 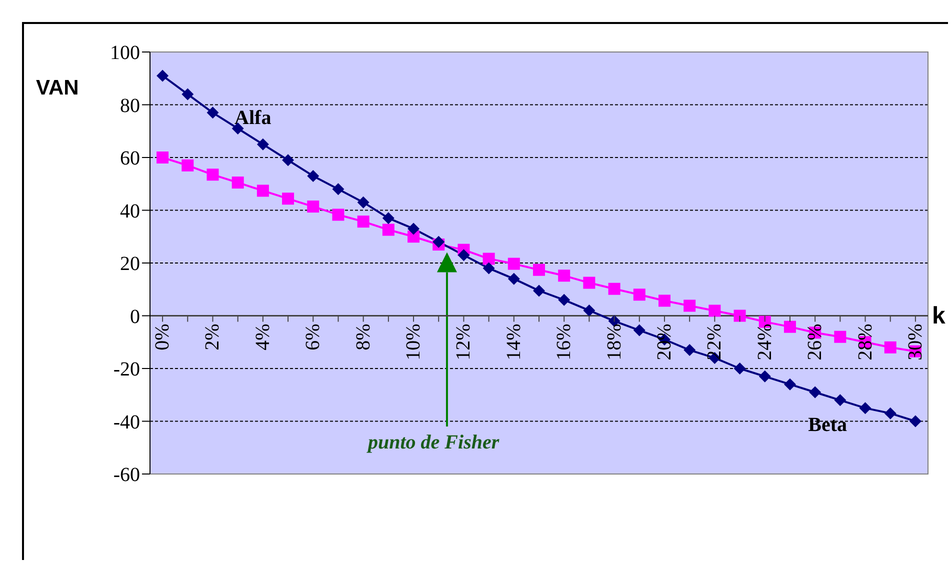 I want to click on x-tick-label: 30%, so click(x=915, y=342).